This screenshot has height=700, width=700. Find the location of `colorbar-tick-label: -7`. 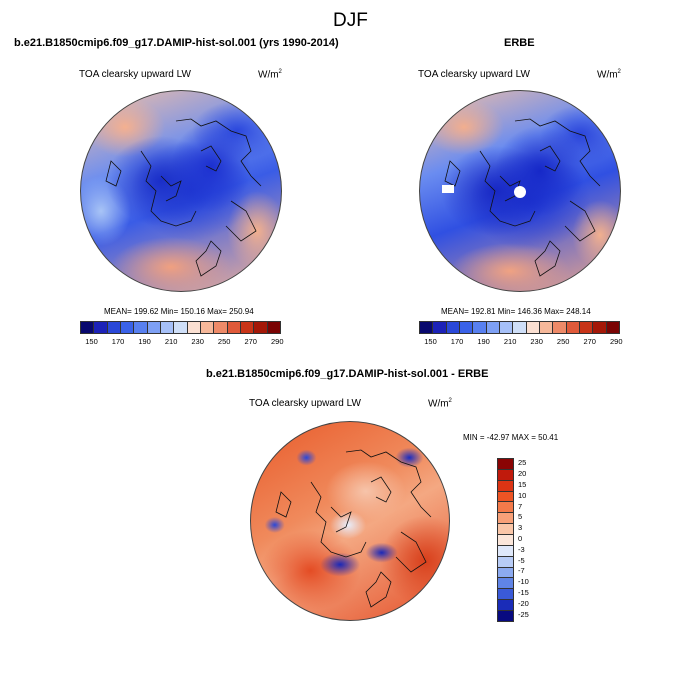

colorbar-tick-label: -7 is located at coordinates (521, 571).